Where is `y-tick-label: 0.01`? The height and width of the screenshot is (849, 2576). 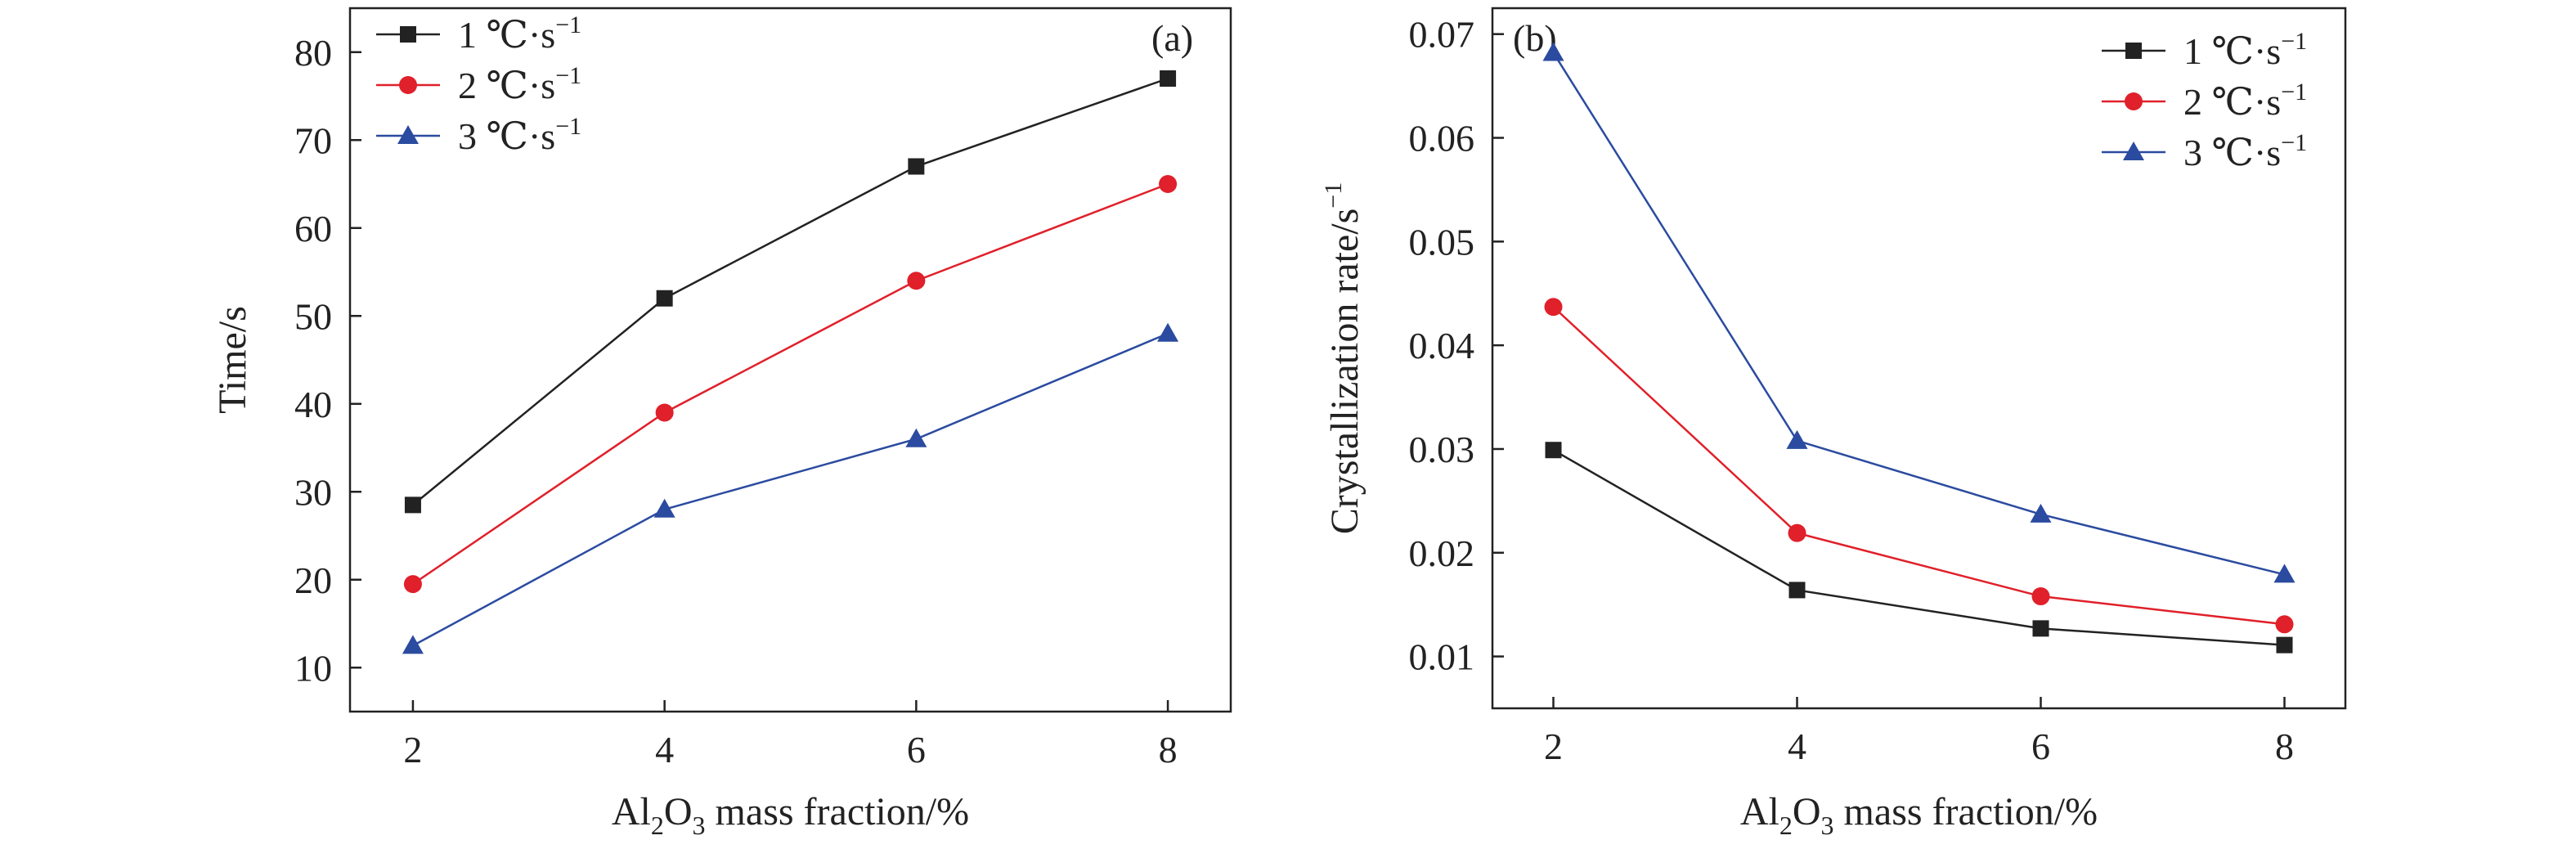
y-tick-label: 0.01 is located at coordinates (1442, 657).